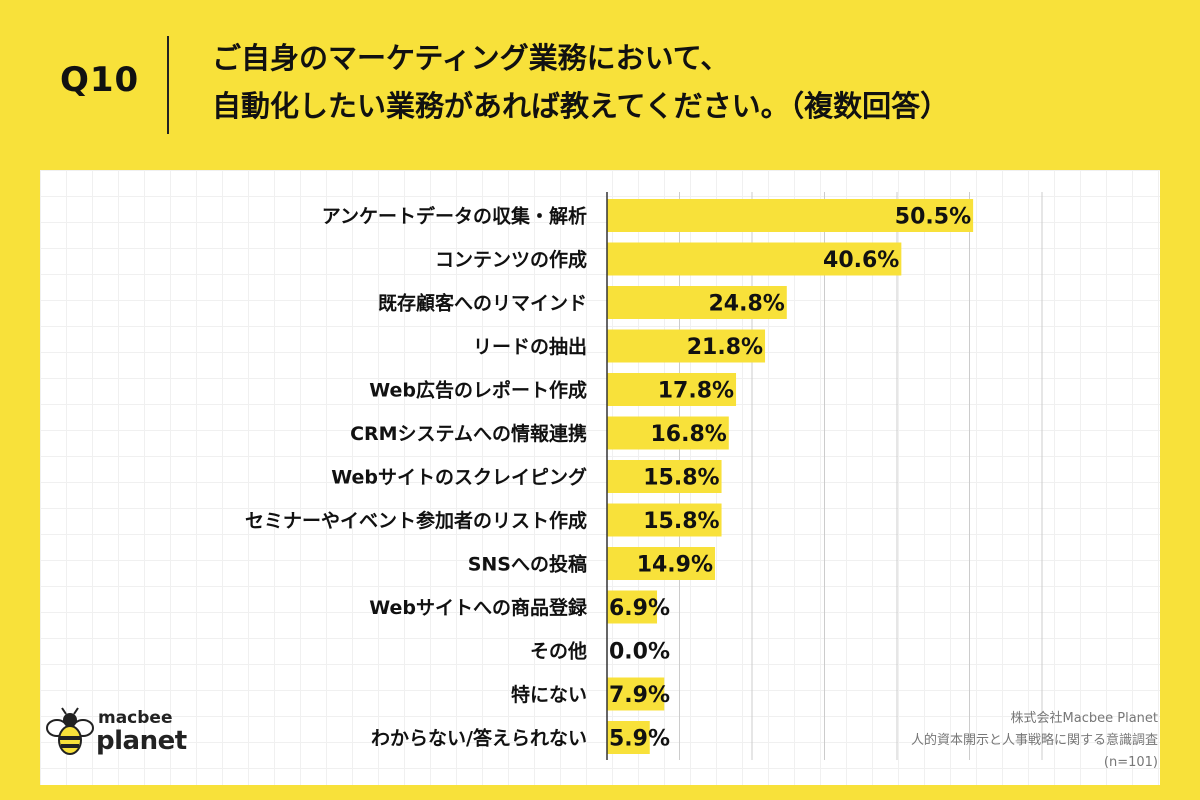 This screenshot has width=1200, height=800. Describe the element at coordinates (746, 304) in the screenshot. I see `data-label: 24.8%` at that location.